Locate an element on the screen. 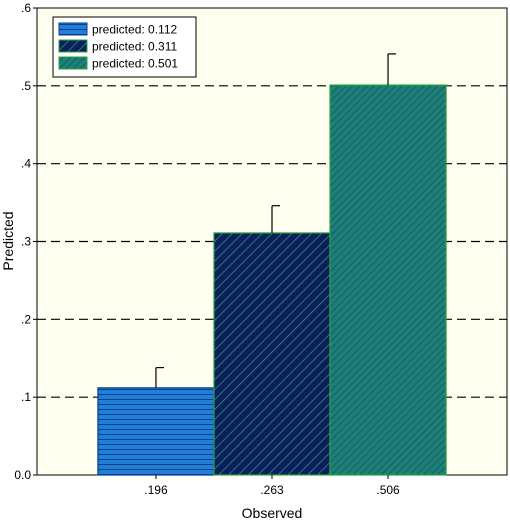  y-tick-label: .4 is located at coordinates (26, 164).